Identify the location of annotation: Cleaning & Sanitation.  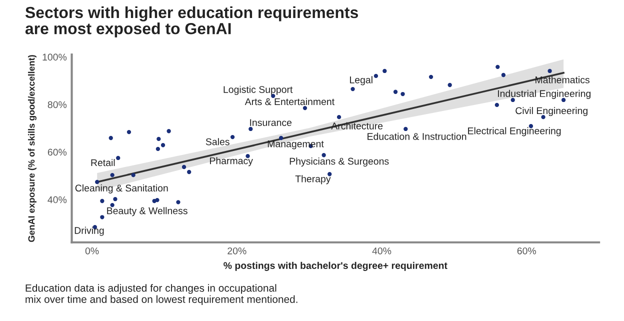
(121, 189).